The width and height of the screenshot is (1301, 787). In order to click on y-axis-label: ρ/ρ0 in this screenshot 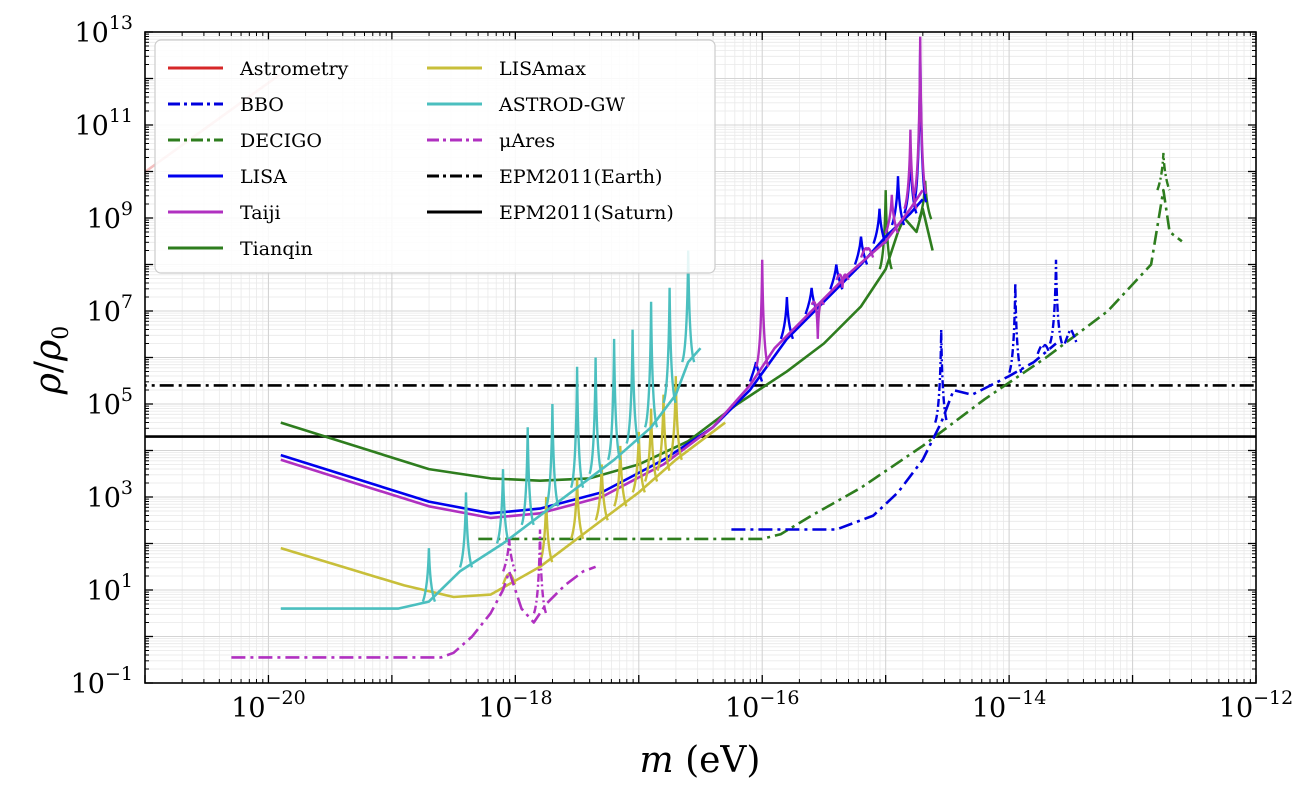, I will do `click(51, 360)`.